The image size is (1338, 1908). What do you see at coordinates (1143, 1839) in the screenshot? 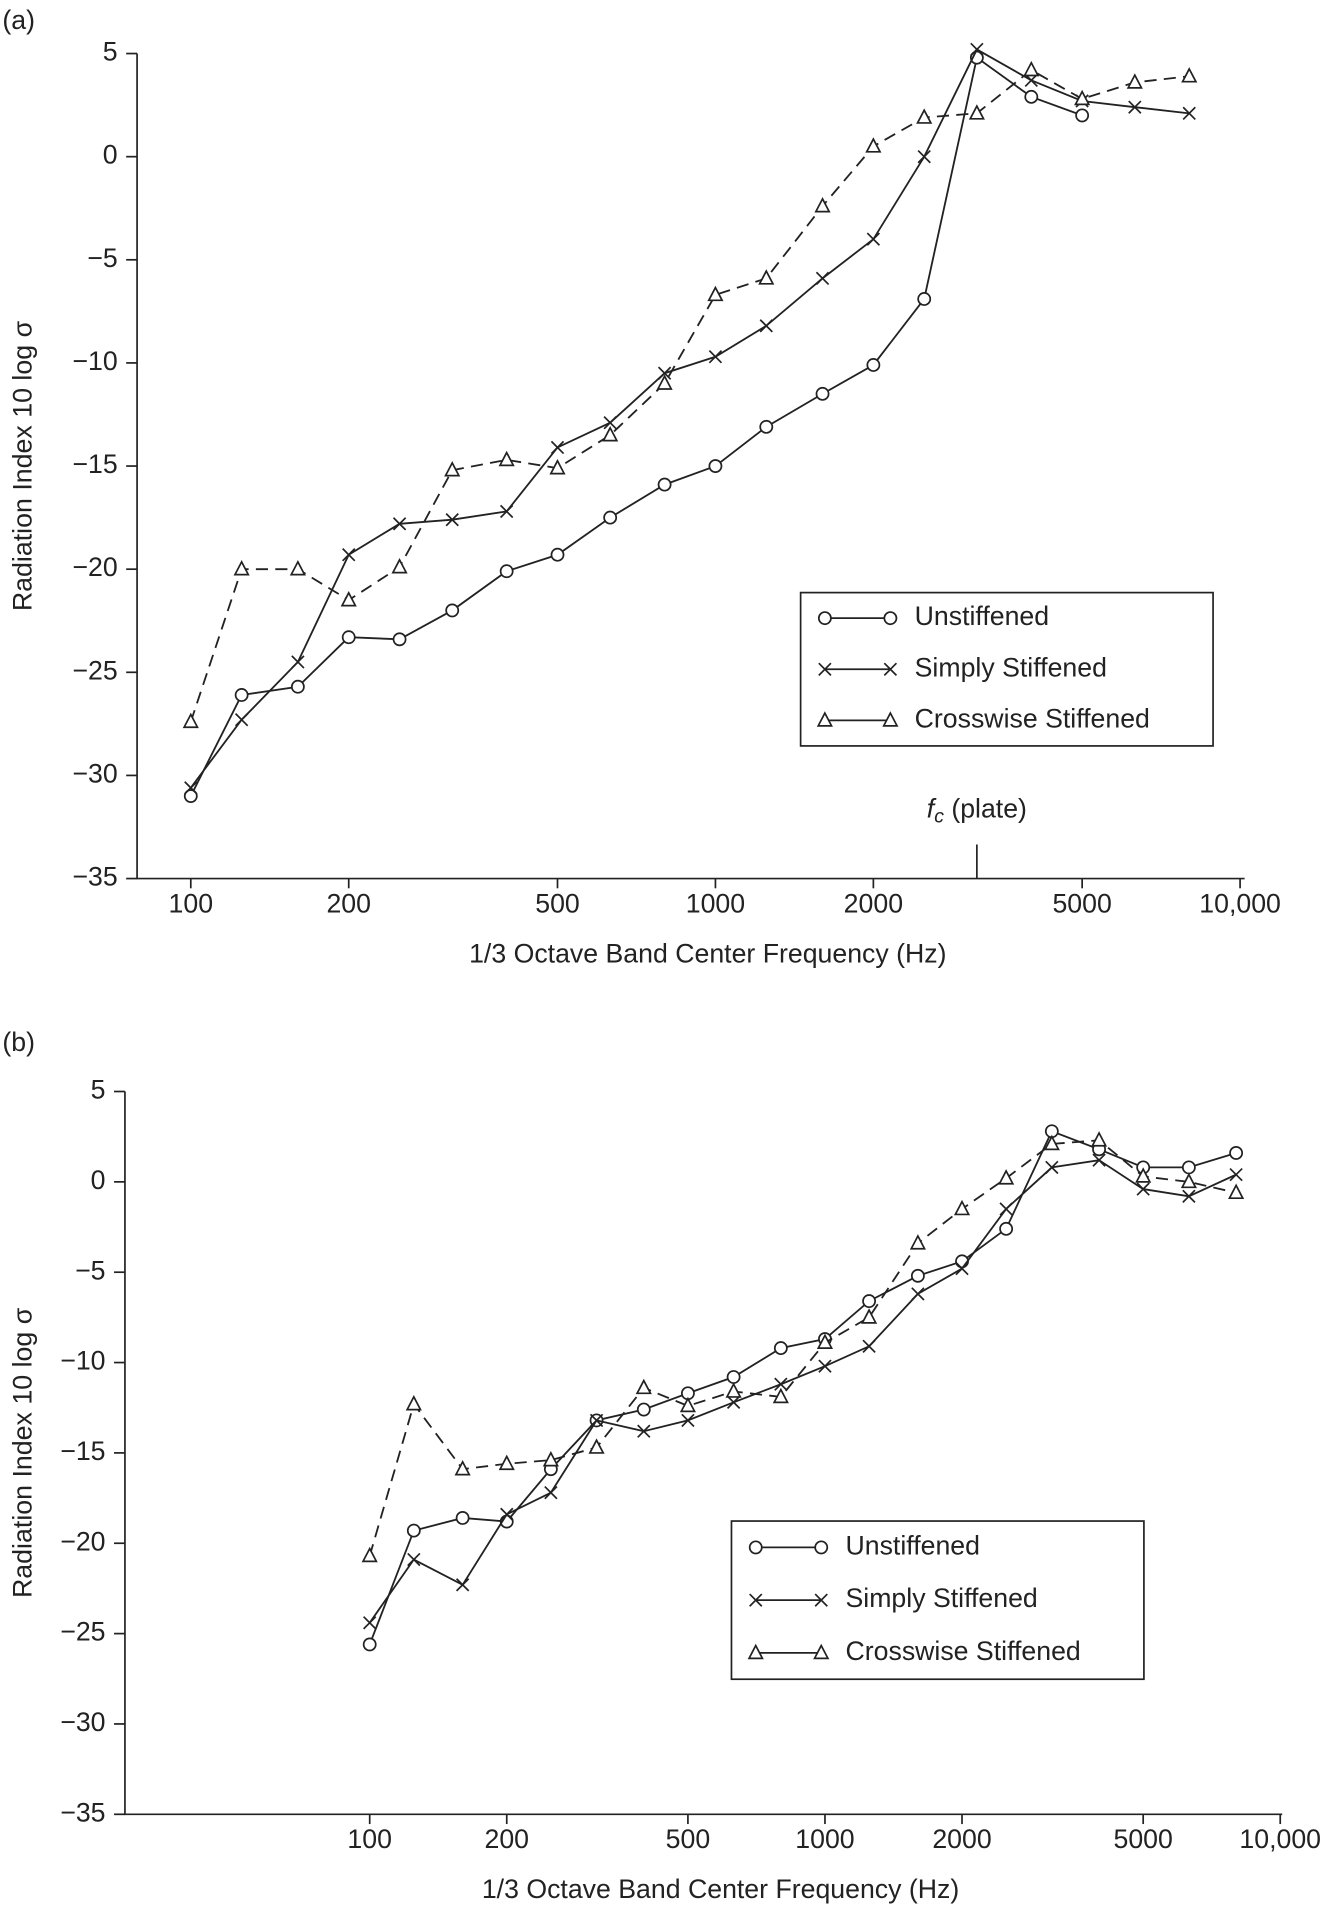
I see `x-tick-label: 5000` at bounding box center [1143, 1839].